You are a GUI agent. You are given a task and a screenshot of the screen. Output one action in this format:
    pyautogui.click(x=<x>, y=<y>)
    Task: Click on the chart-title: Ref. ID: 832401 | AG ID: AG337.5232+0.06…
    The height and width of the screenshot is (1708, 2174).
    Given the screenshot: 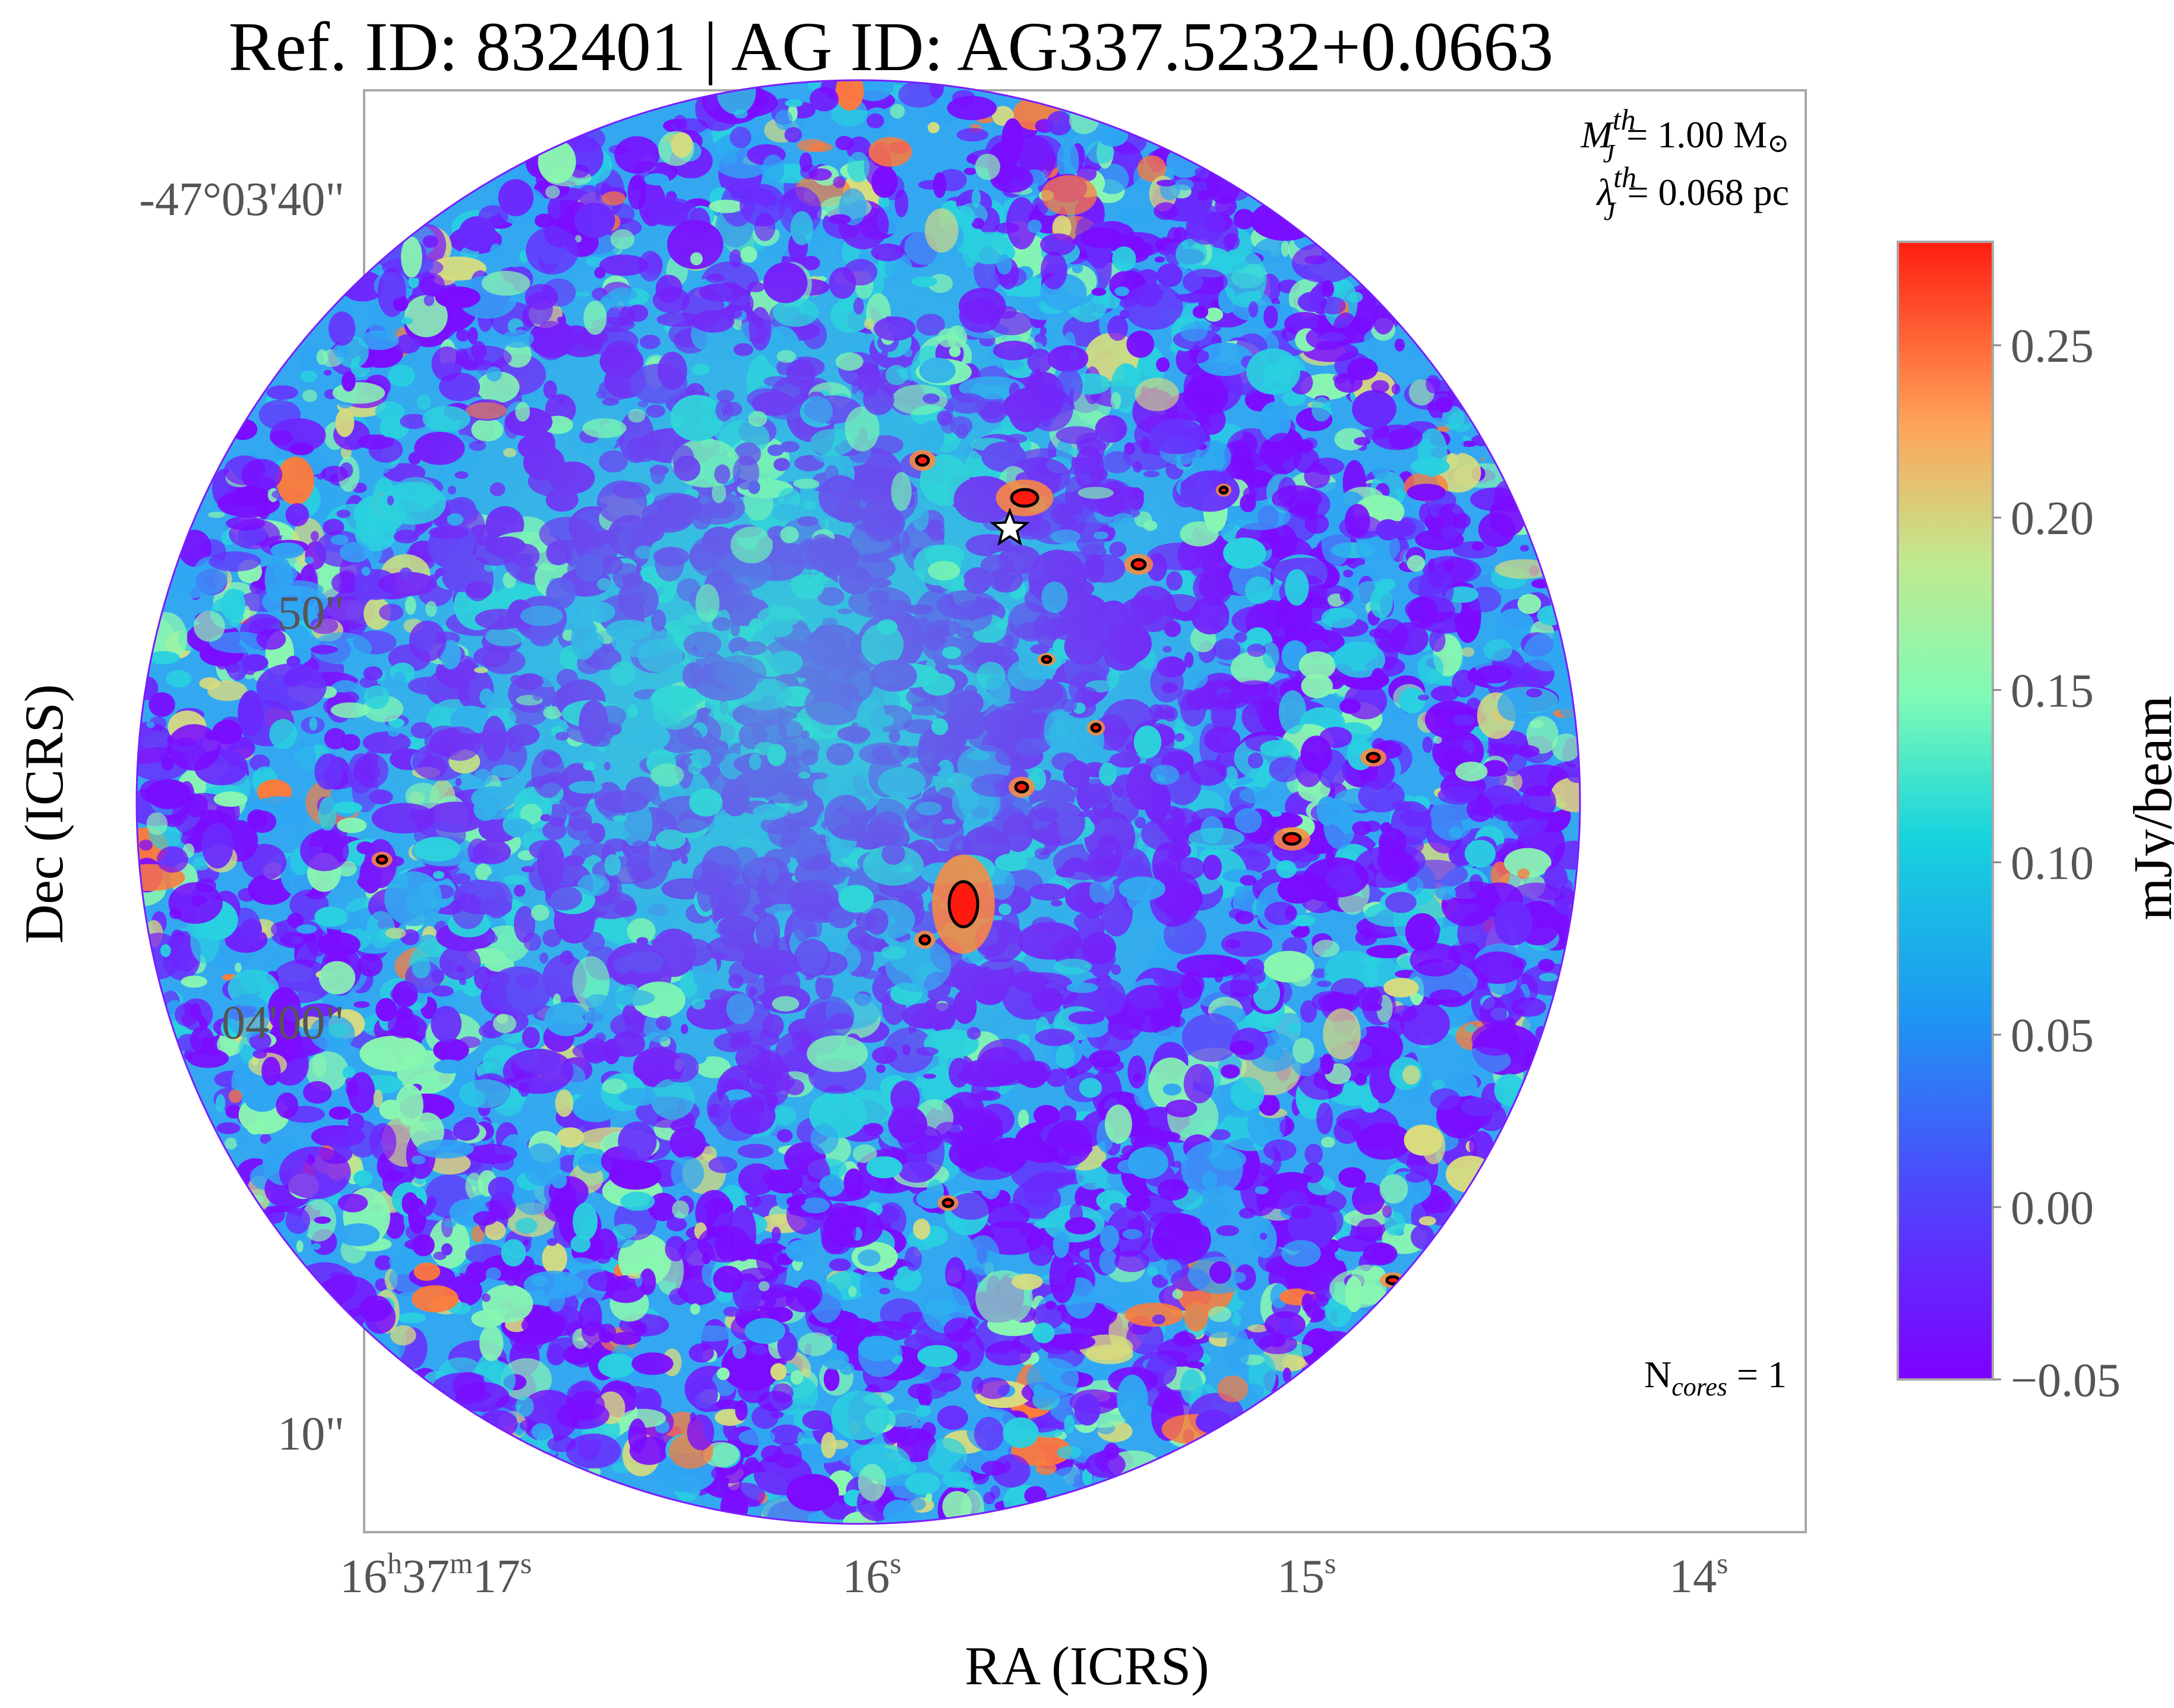 What is the action you would take?
    pyautogui.click(x=891, y=47)
    